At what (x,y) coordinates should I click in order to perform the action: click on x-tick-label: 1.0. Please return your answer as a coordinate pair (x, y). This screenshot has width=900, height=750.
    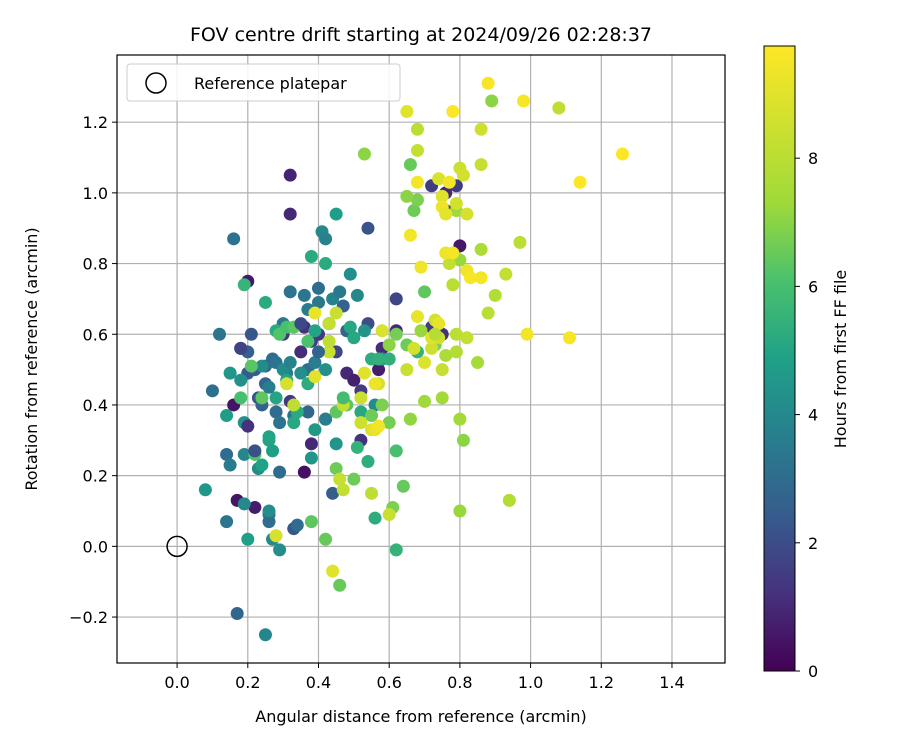
    Looking at the image, I should click on (530, 682).